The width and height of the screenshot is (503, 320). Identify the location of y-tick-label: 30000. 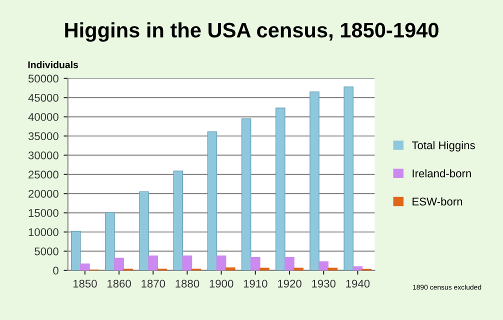
(43, 155).